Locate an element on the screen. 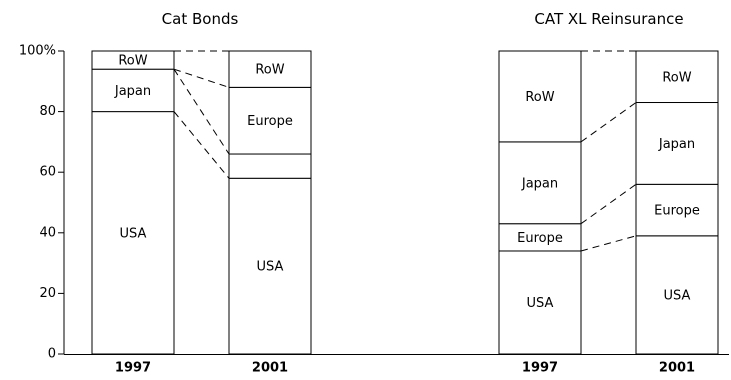  chart-title-cat-bonds: Cat Bonds is located at coordinates (200, 19).